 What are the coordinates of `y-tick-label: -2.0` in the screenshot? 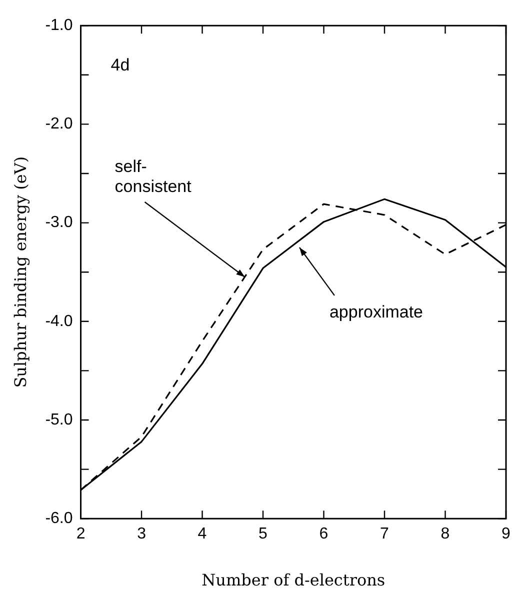 It's located at (59, 124).